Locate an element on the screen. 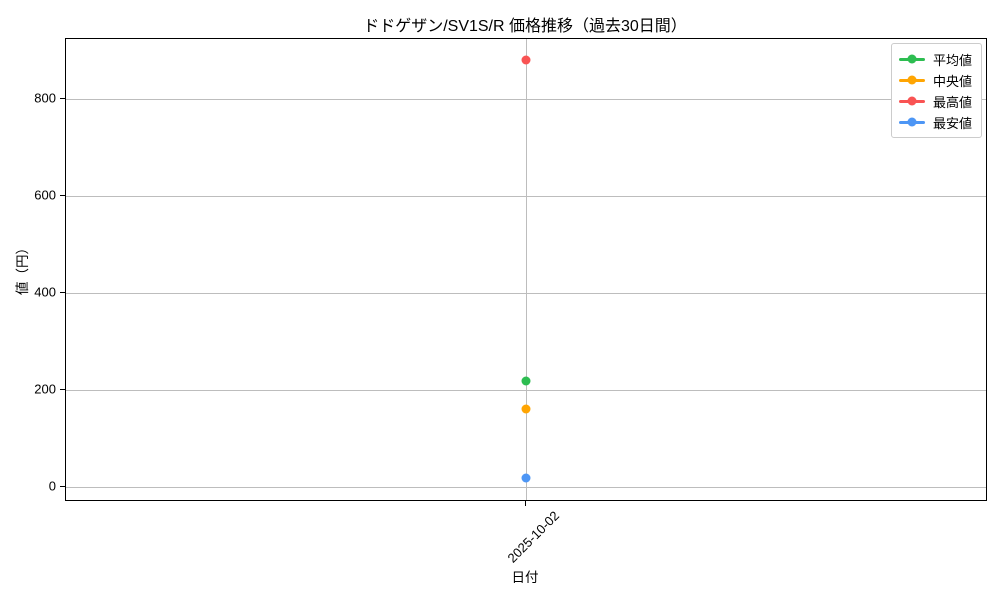 Image resolution: width=1000 pixels, height=600 pixels. x-tick-label-text: 2025-10-02 is located at coordinates (532, 537).